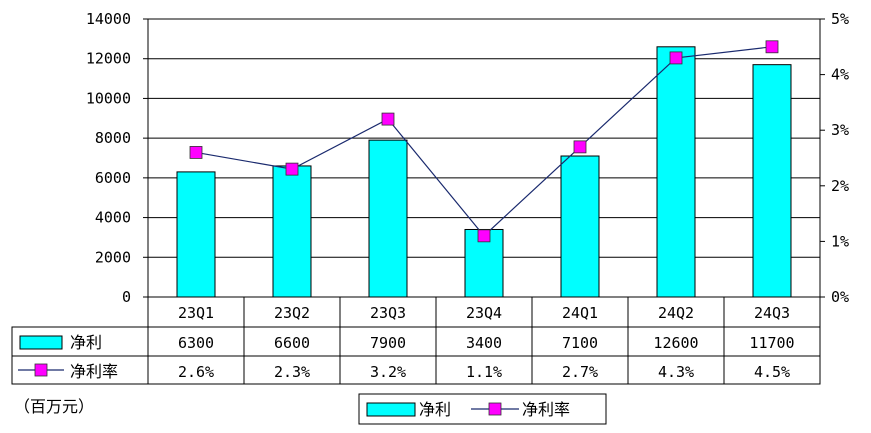  What do you see at coordinates (675, 343) in the screenshot?
I see `table-cell-bar-value: 12600` at bounding box center [675, 343].